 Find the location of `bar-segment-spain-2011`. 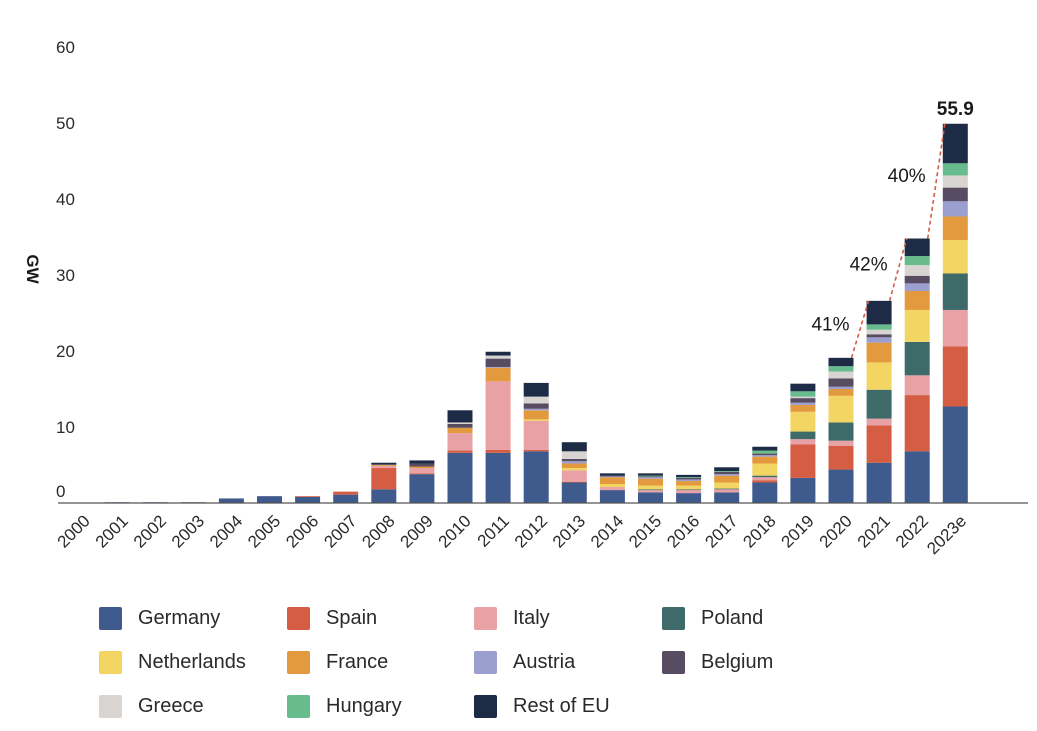

bar-segment-spain-2011 is located at coordinates (498, 451).